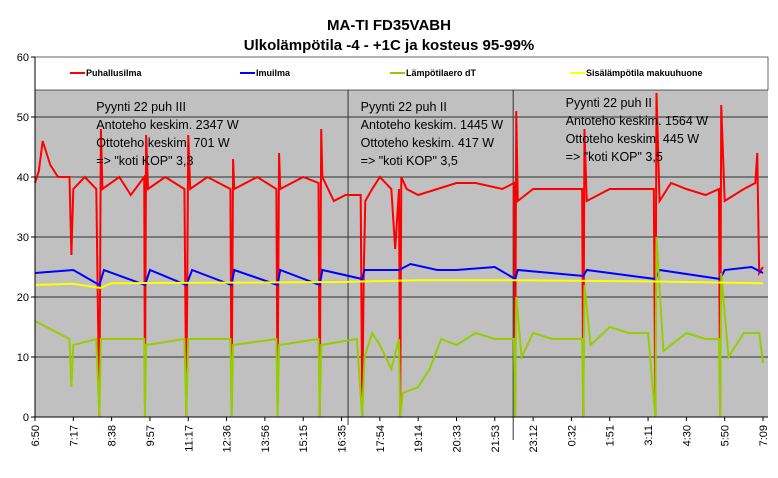 Image resolution: width=778 pixels, height=478 pixels. What do you see at coordinates (611, 435) in the screenshot?
I see `x-tick-label: 1:51` at bounding box center [611, 435].